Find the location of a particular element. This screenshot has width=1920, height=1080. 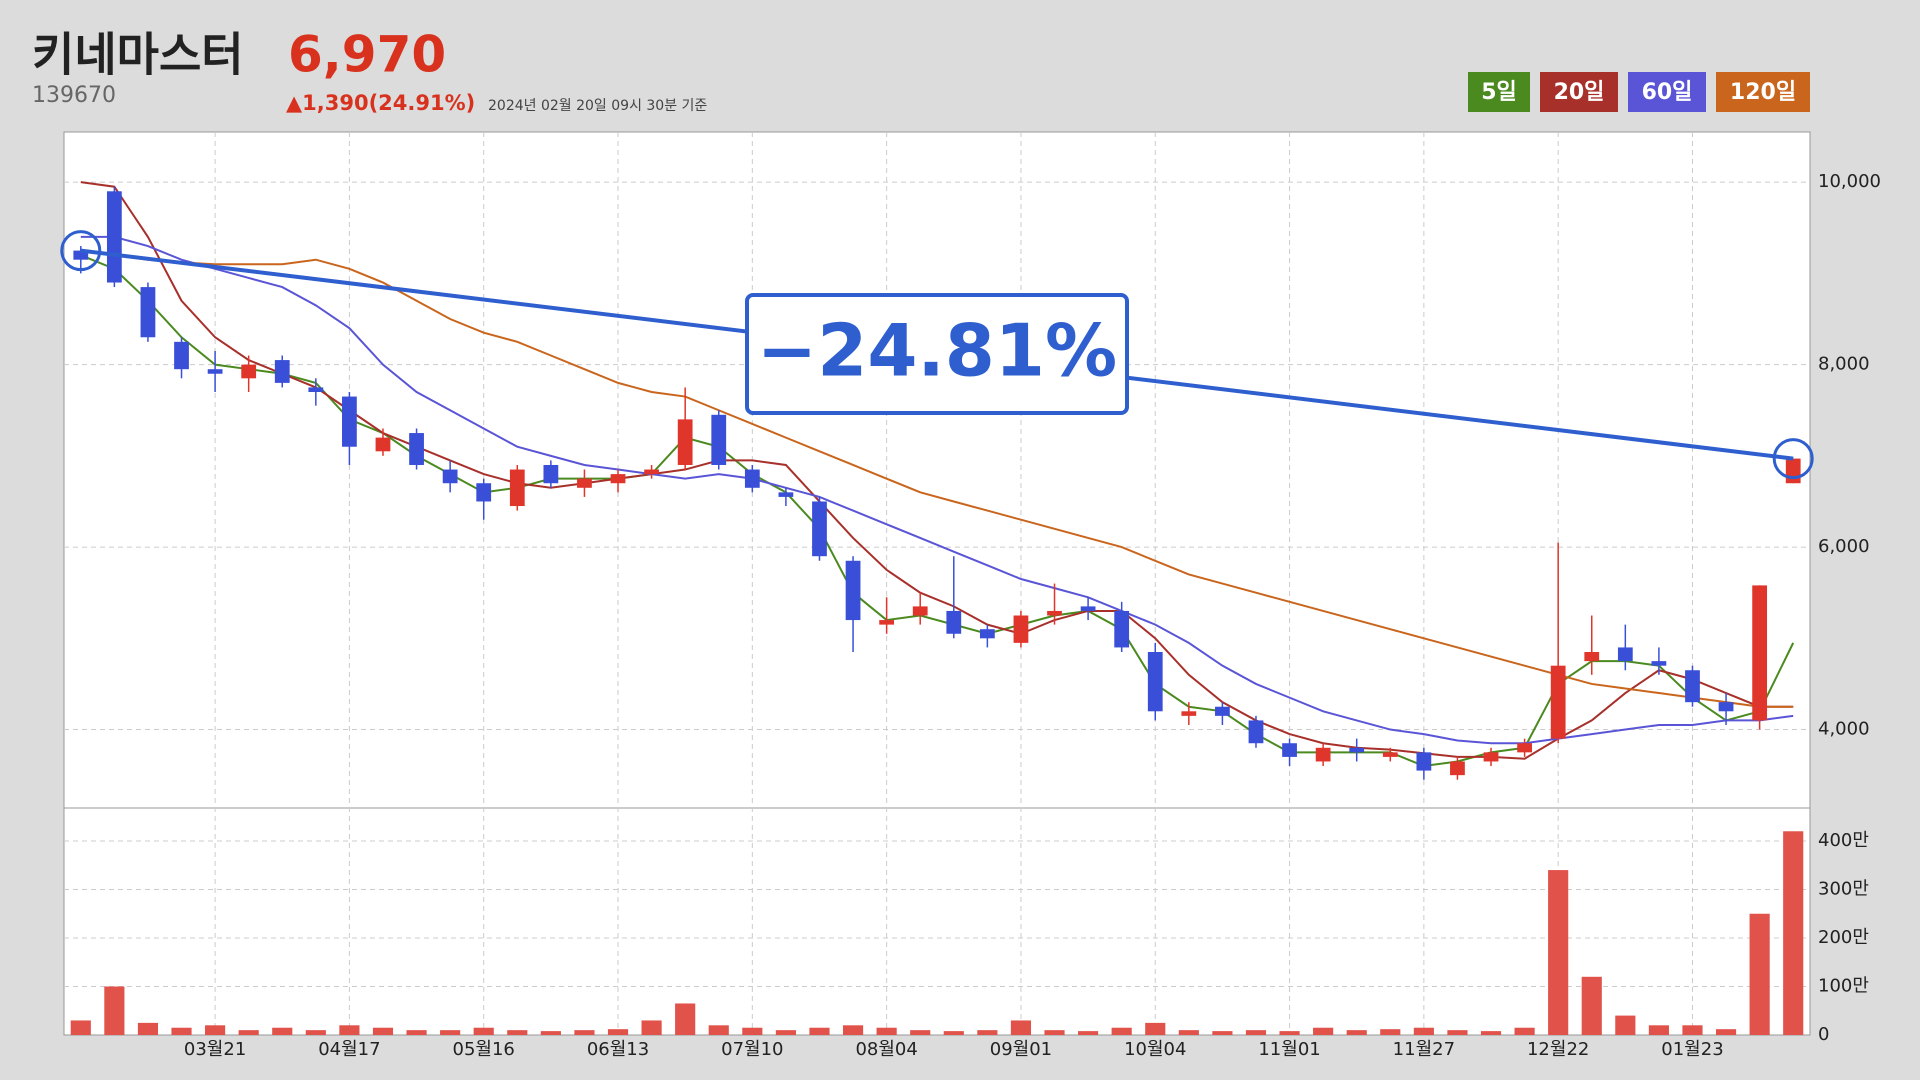

annotation-end is located at coordinates (1793, 459).